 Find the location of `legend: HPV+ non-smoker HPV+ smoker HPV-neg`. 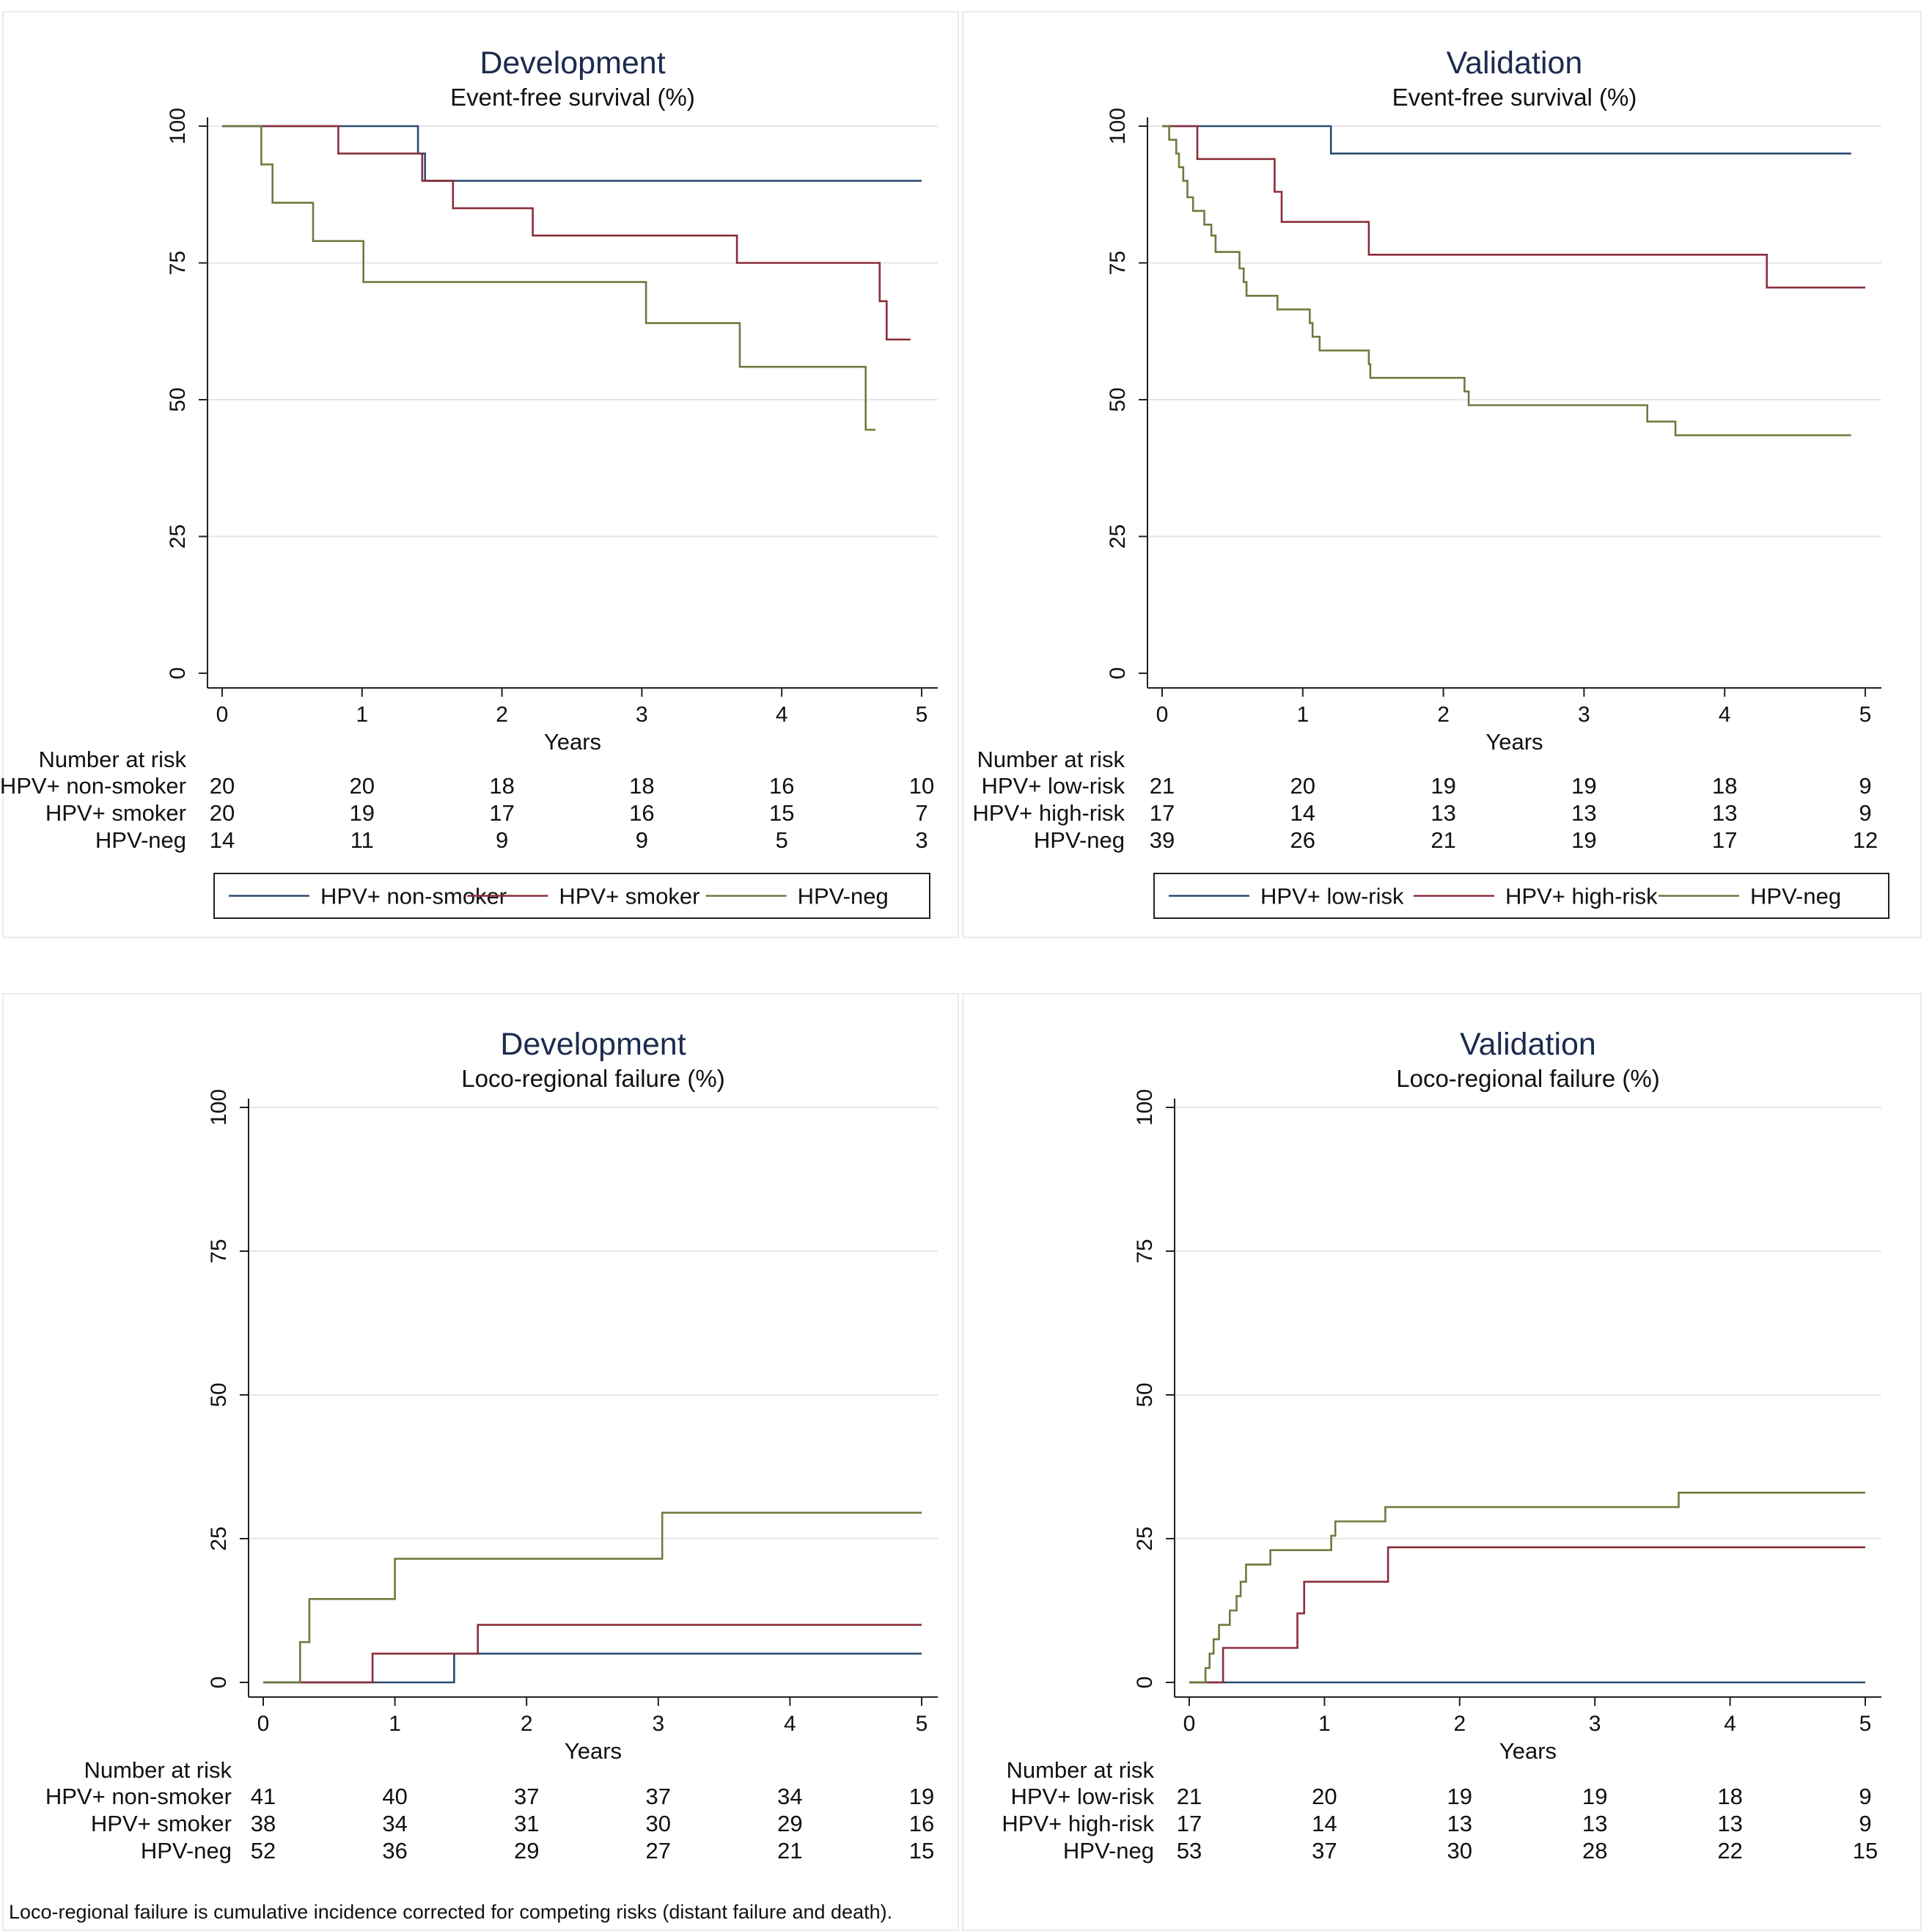

legend: HPV+ non-smoker HPV+ smoker HPV-neg is located at coordinates (571, 896).